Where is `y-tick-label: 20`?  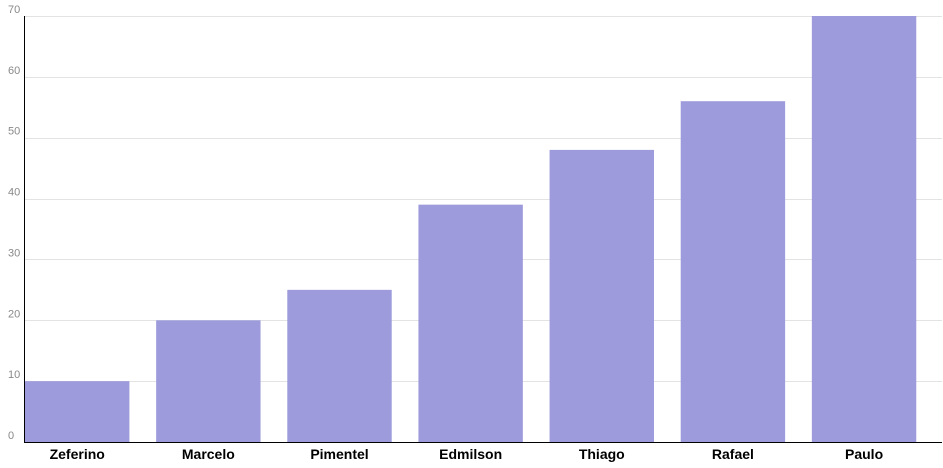
y-tick-label: 20 is located at coordinates (14, 314).